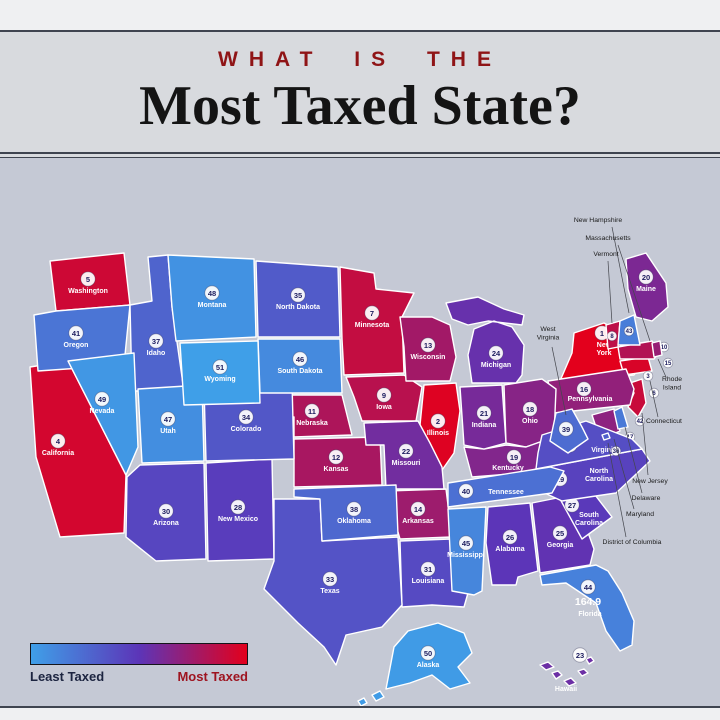  Describe the element at coordinates (664, 348) in the screenshot. I see `state-rank: 10` at that location.